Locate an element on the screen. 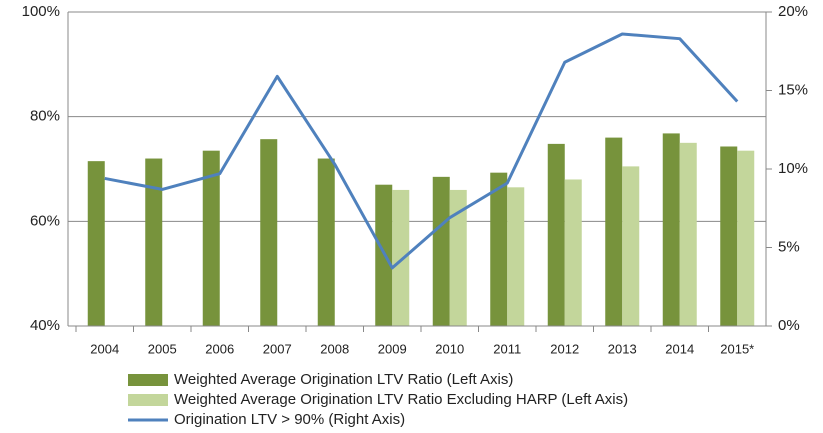 This screenshot has height=433, width=823. x-tick-label: 2006 is located at coordinates (219, 348).